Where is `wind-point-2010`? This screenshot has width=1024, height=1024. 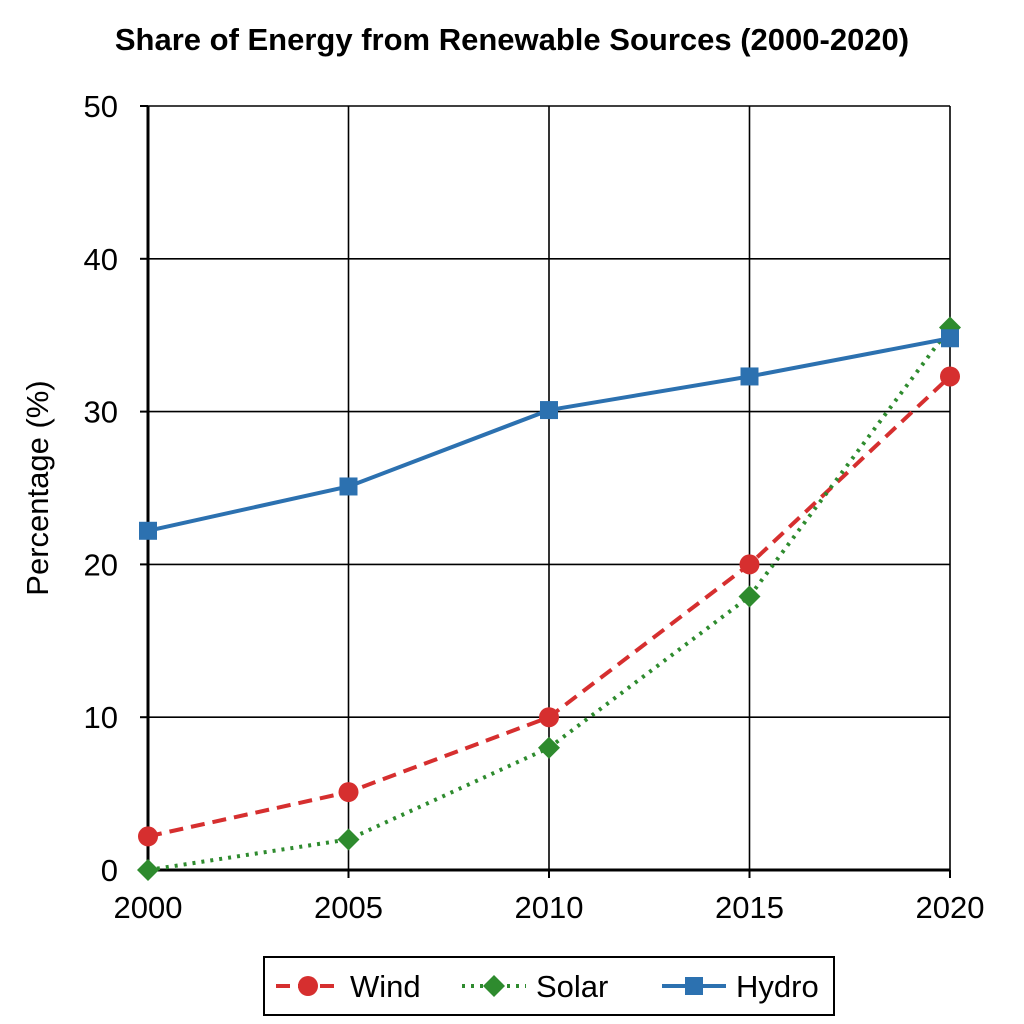 wind-point-2010 is located at coordinates (549, 717).